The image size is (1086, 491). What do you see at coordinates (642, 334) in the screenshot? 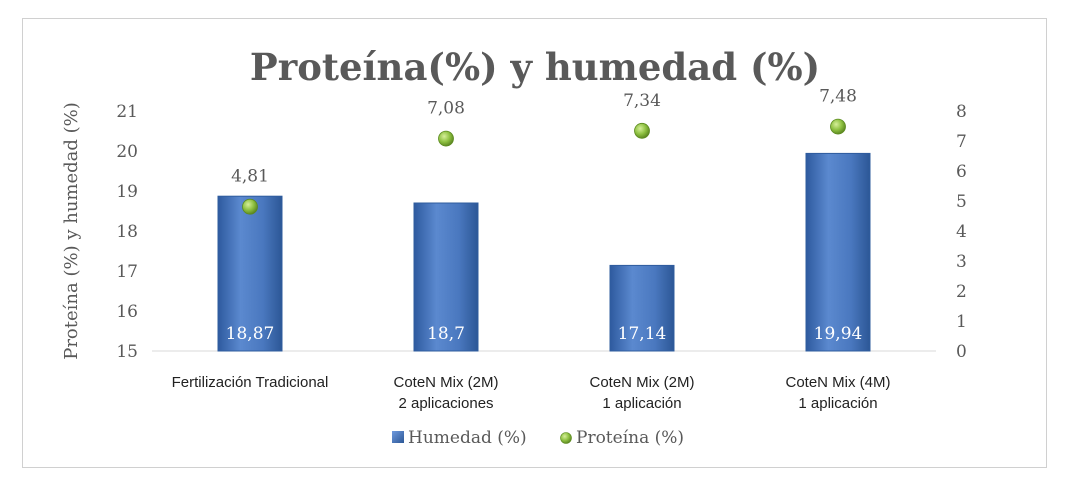
I see `bar-value-label: 17,14` at bounding box center [642, 334].